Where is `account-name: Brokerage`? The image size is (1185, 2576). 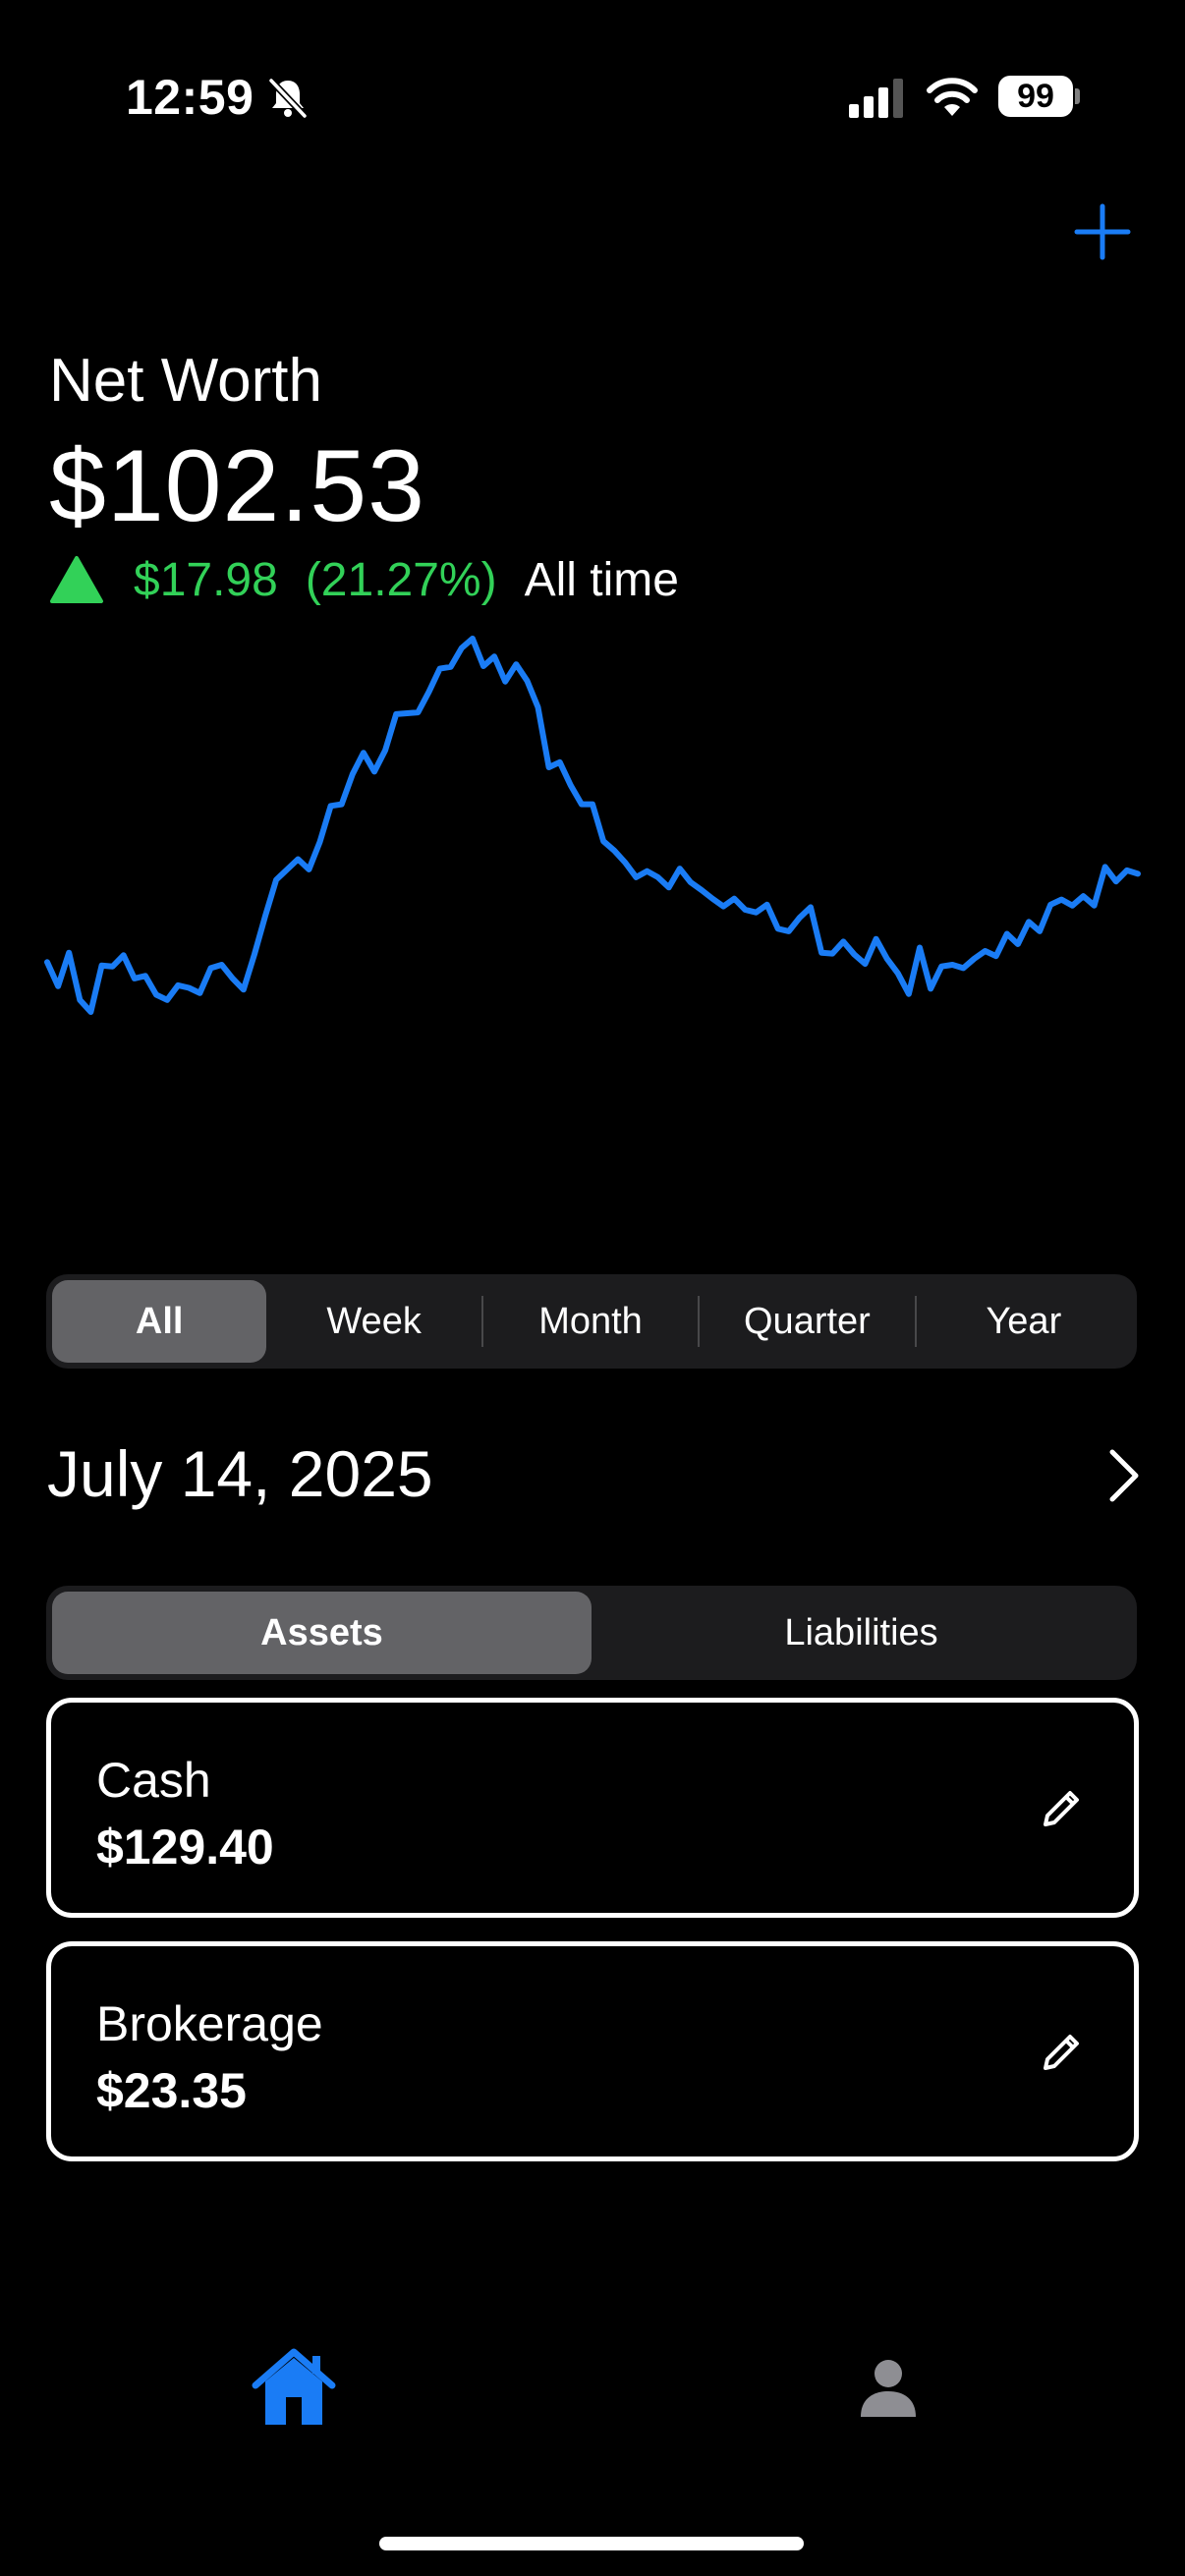
account-name: Brokerage is located at coordinates (210, 2023).